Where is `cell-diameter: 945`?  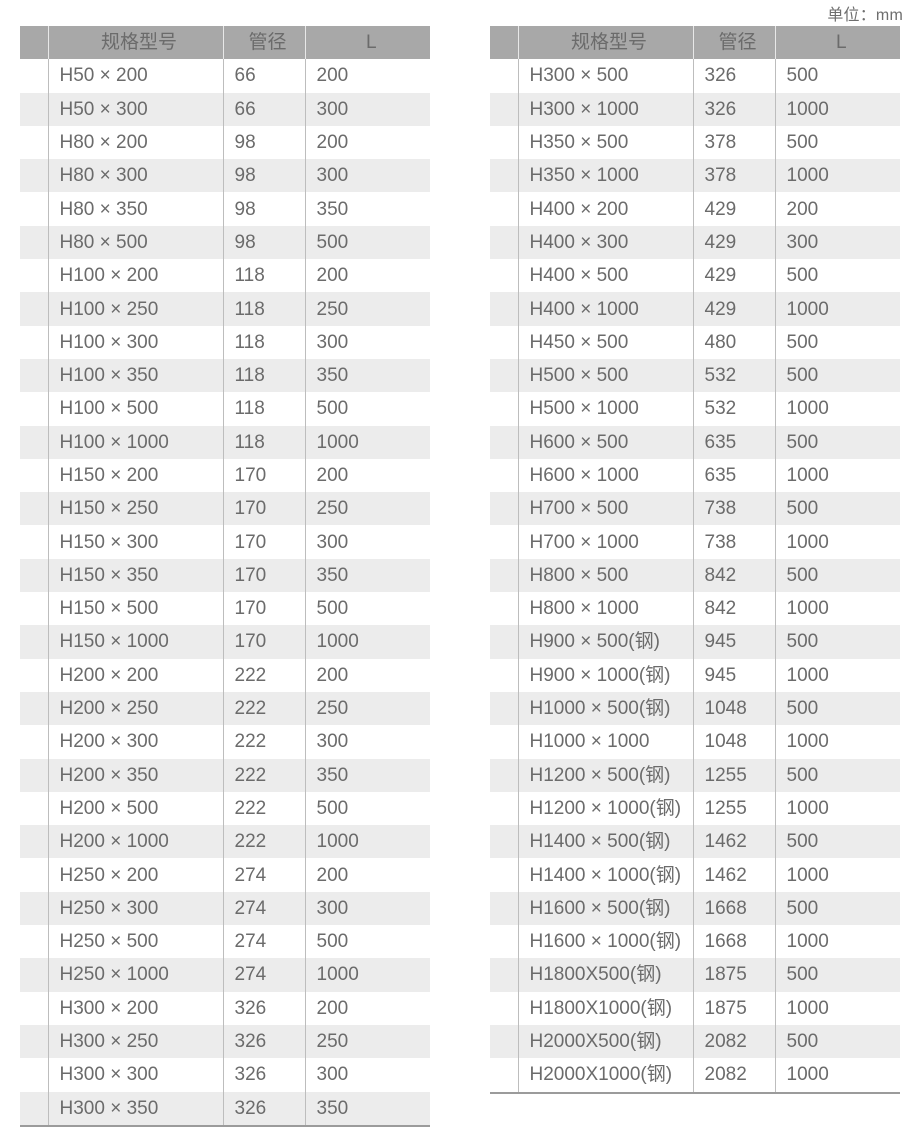
cell-diameter: 945 is located at coordinates (733, 642).